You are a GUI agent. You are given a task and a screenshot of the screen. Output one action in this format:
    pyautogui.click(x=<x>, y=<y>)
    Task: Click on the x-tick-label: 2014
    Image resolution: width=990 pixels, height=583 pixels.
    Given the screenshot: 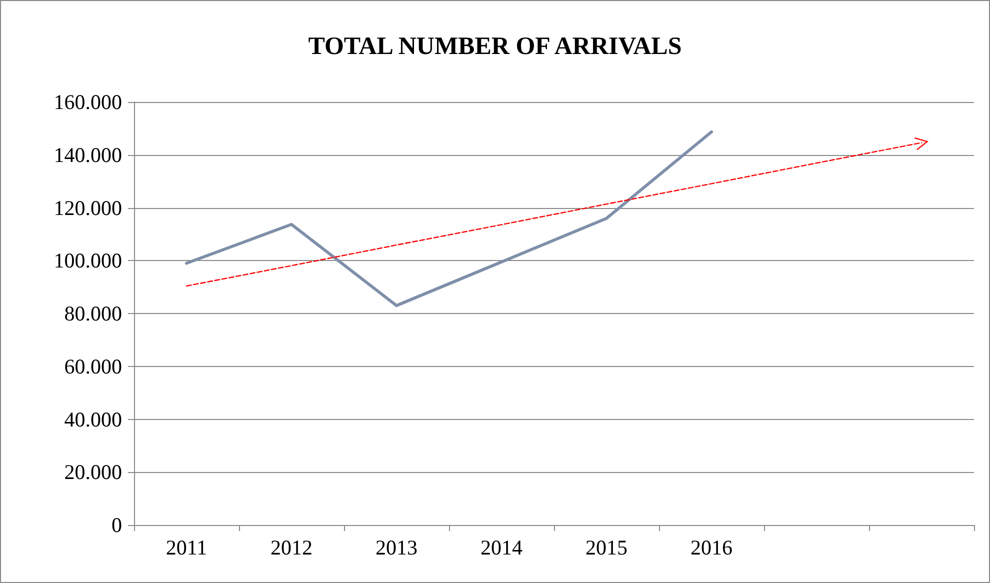 What is the action you would take?
    pyautogui.click(x=501, y=548)
    